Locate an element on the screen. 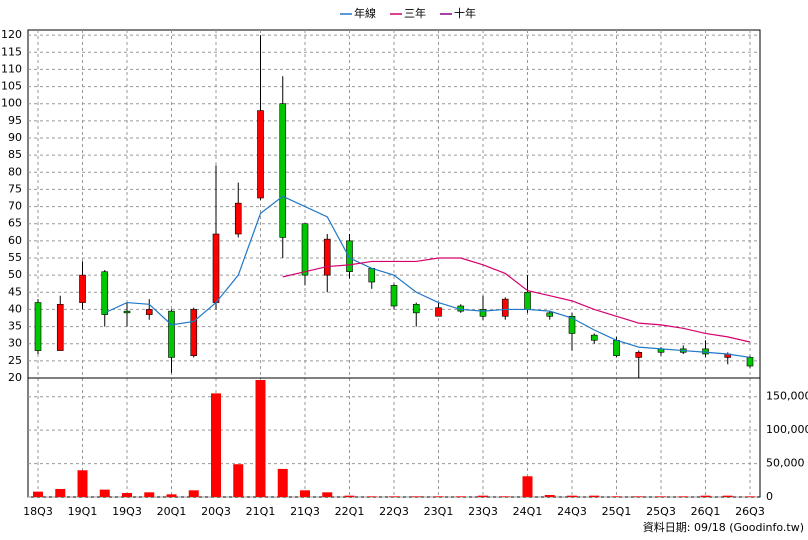  y-tick-label: 30 is located at coordinates (15, 343).